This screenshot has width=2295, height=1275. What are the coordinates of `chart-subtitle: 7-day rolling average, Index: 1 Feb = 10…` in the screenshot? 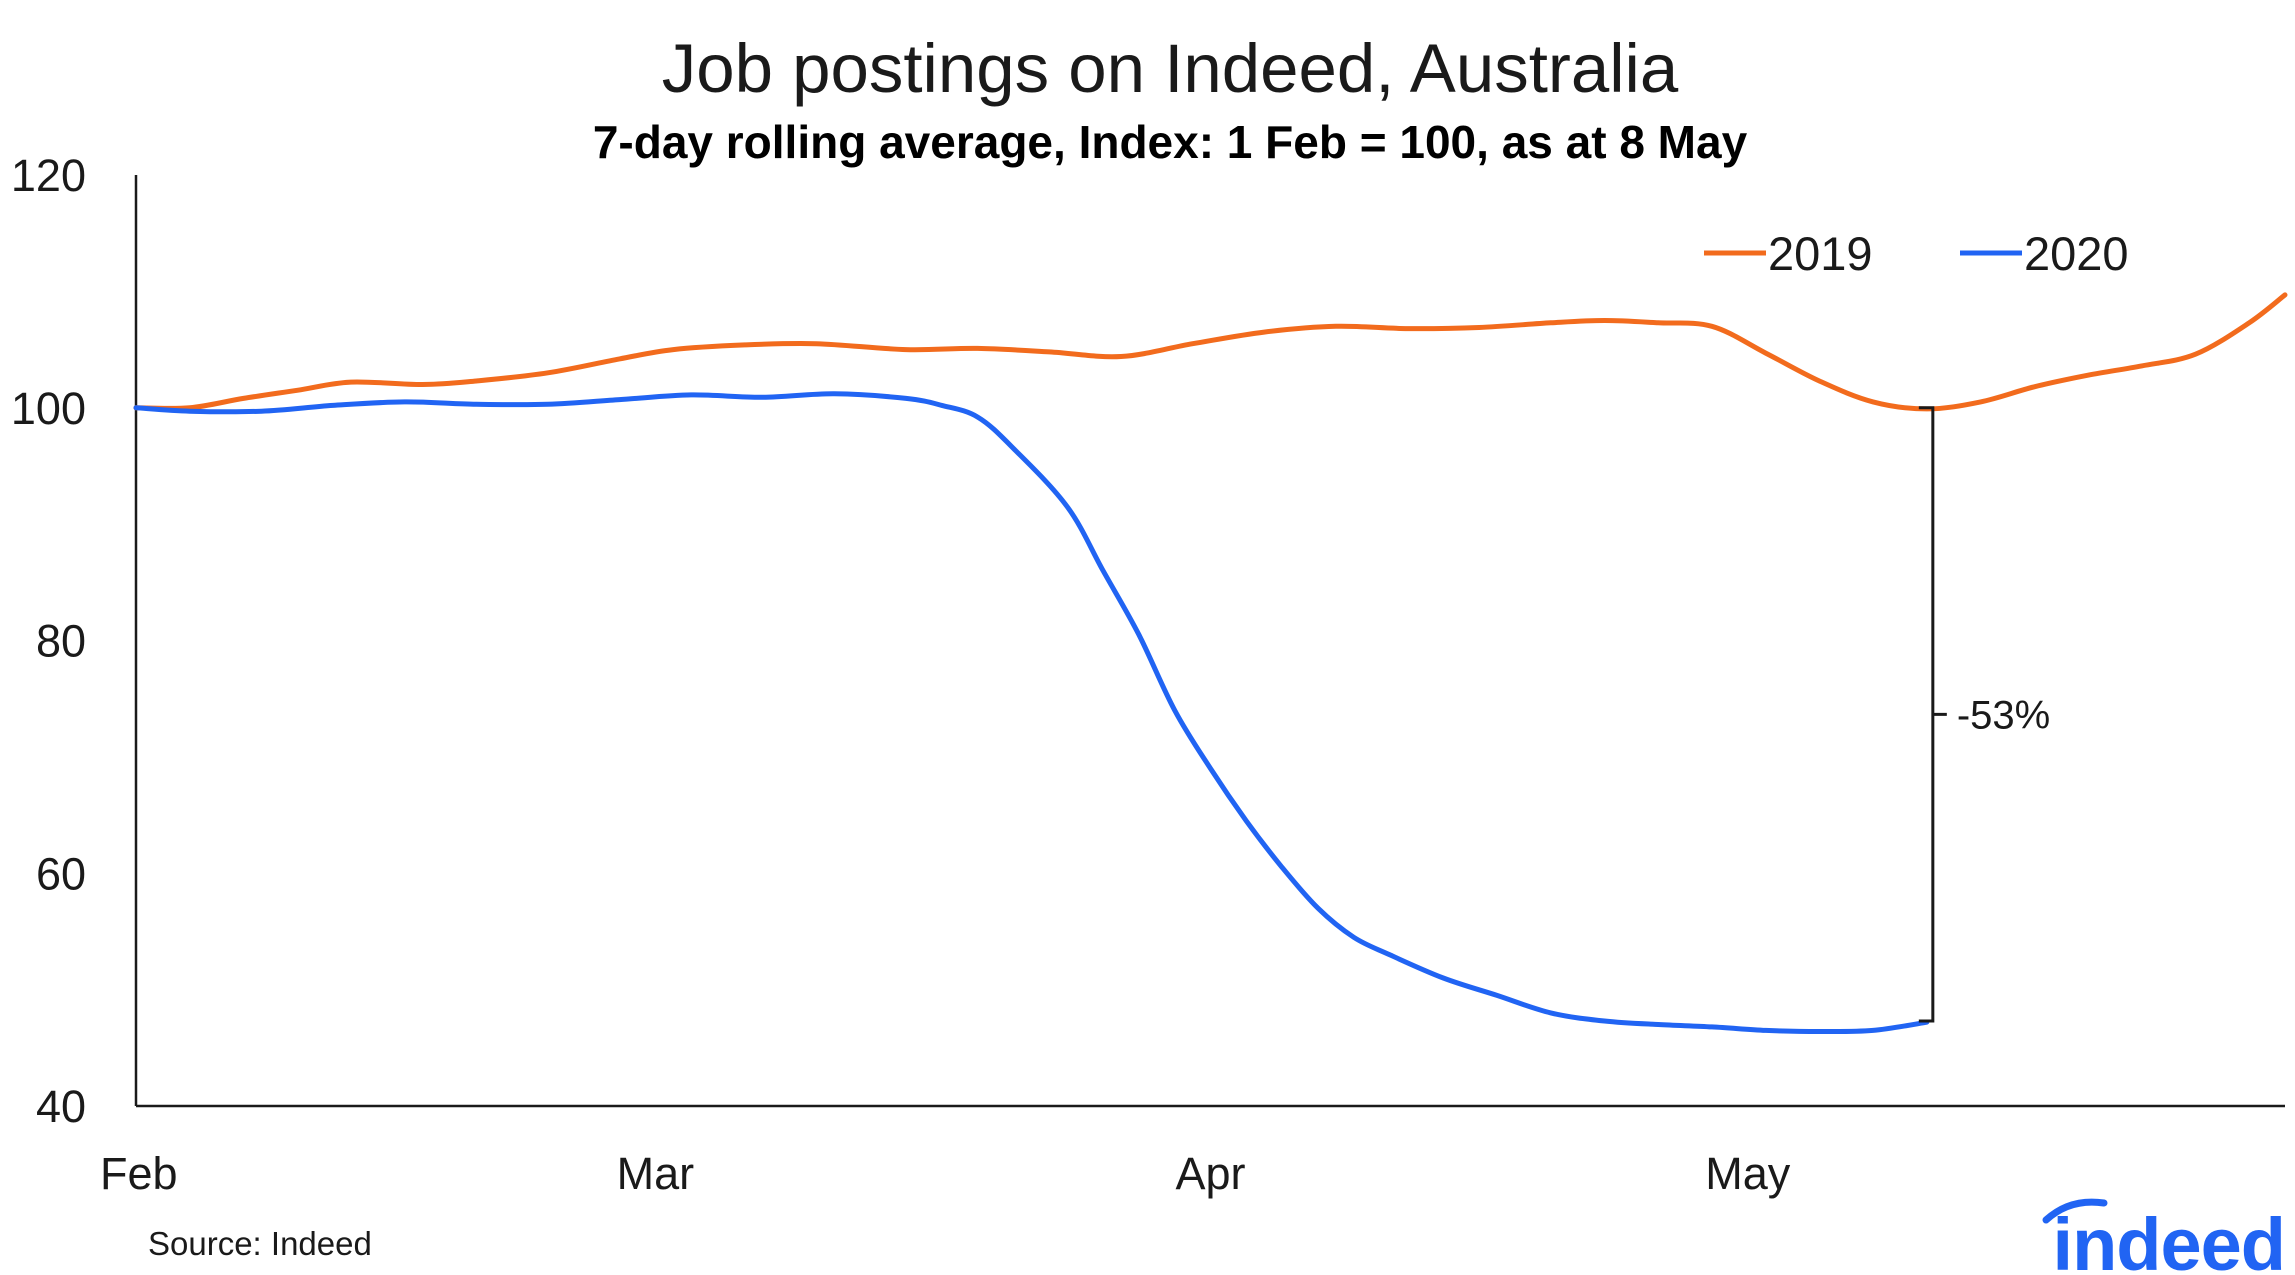 It's located at (1170, 142).